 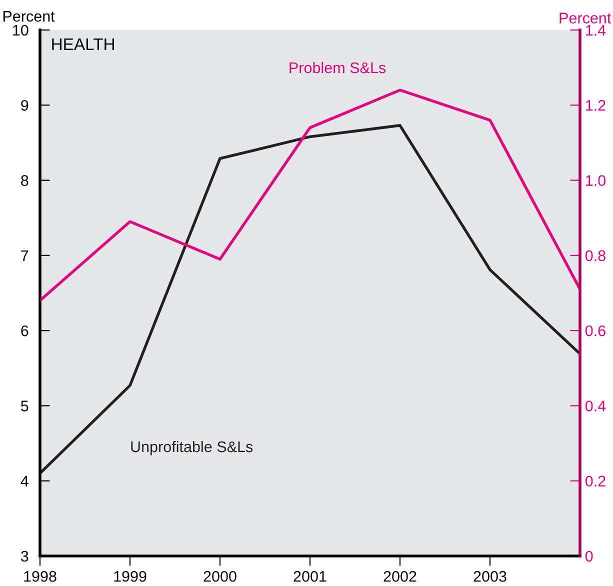 What do you see at coordinates (24, 330) in the screenshot?
I see `y-tick-label: 6` at bounding box center [24, 330].